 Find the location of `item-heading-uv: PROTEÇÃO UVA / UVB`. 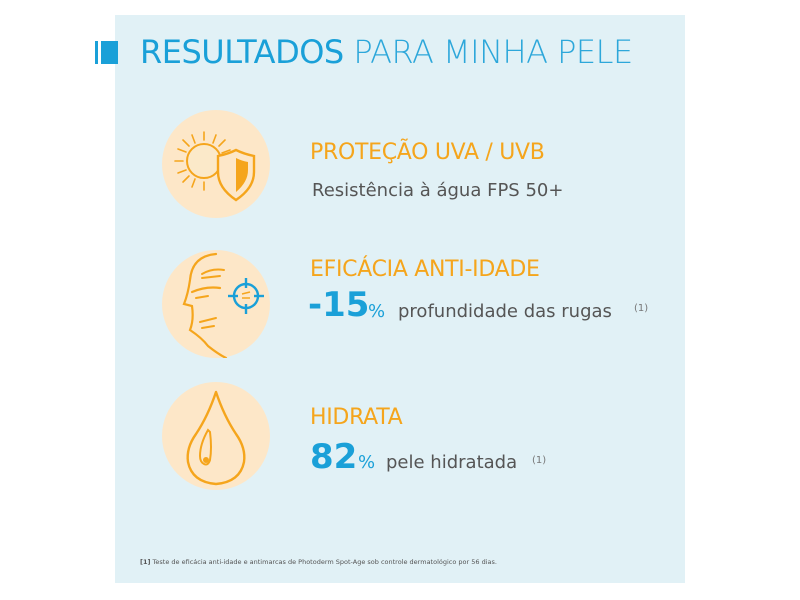

item-heading-uv: PROTEÇÃO UVA / UVB is located at coordinates (427, 152).